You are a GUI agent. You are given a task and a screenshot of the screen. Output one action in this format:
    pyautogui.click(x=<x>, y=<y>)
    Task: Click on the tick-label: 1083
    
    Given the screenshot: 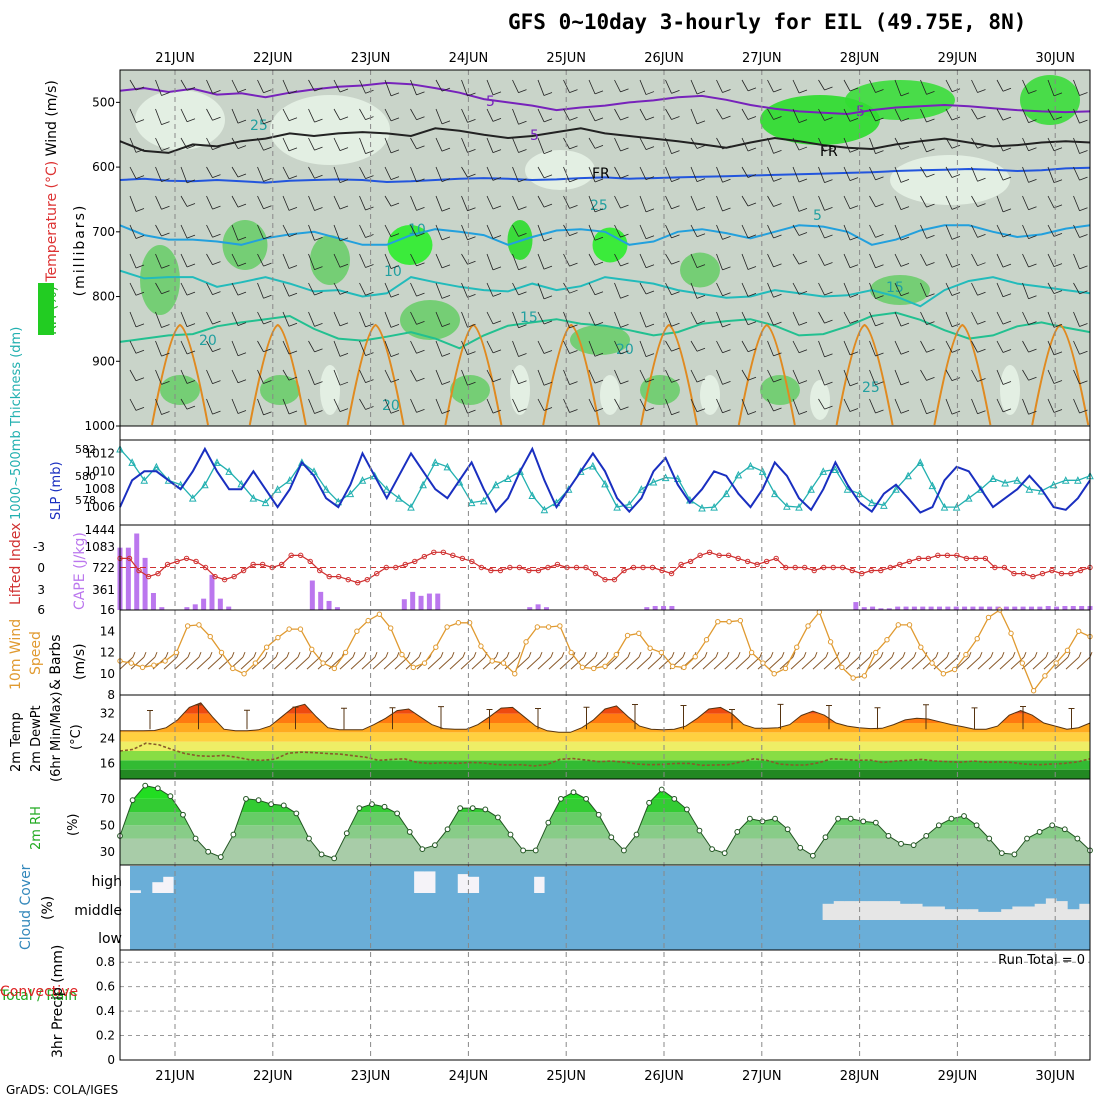 What is the action you would take?
    pyautogui.click(x=99, y=547)
    